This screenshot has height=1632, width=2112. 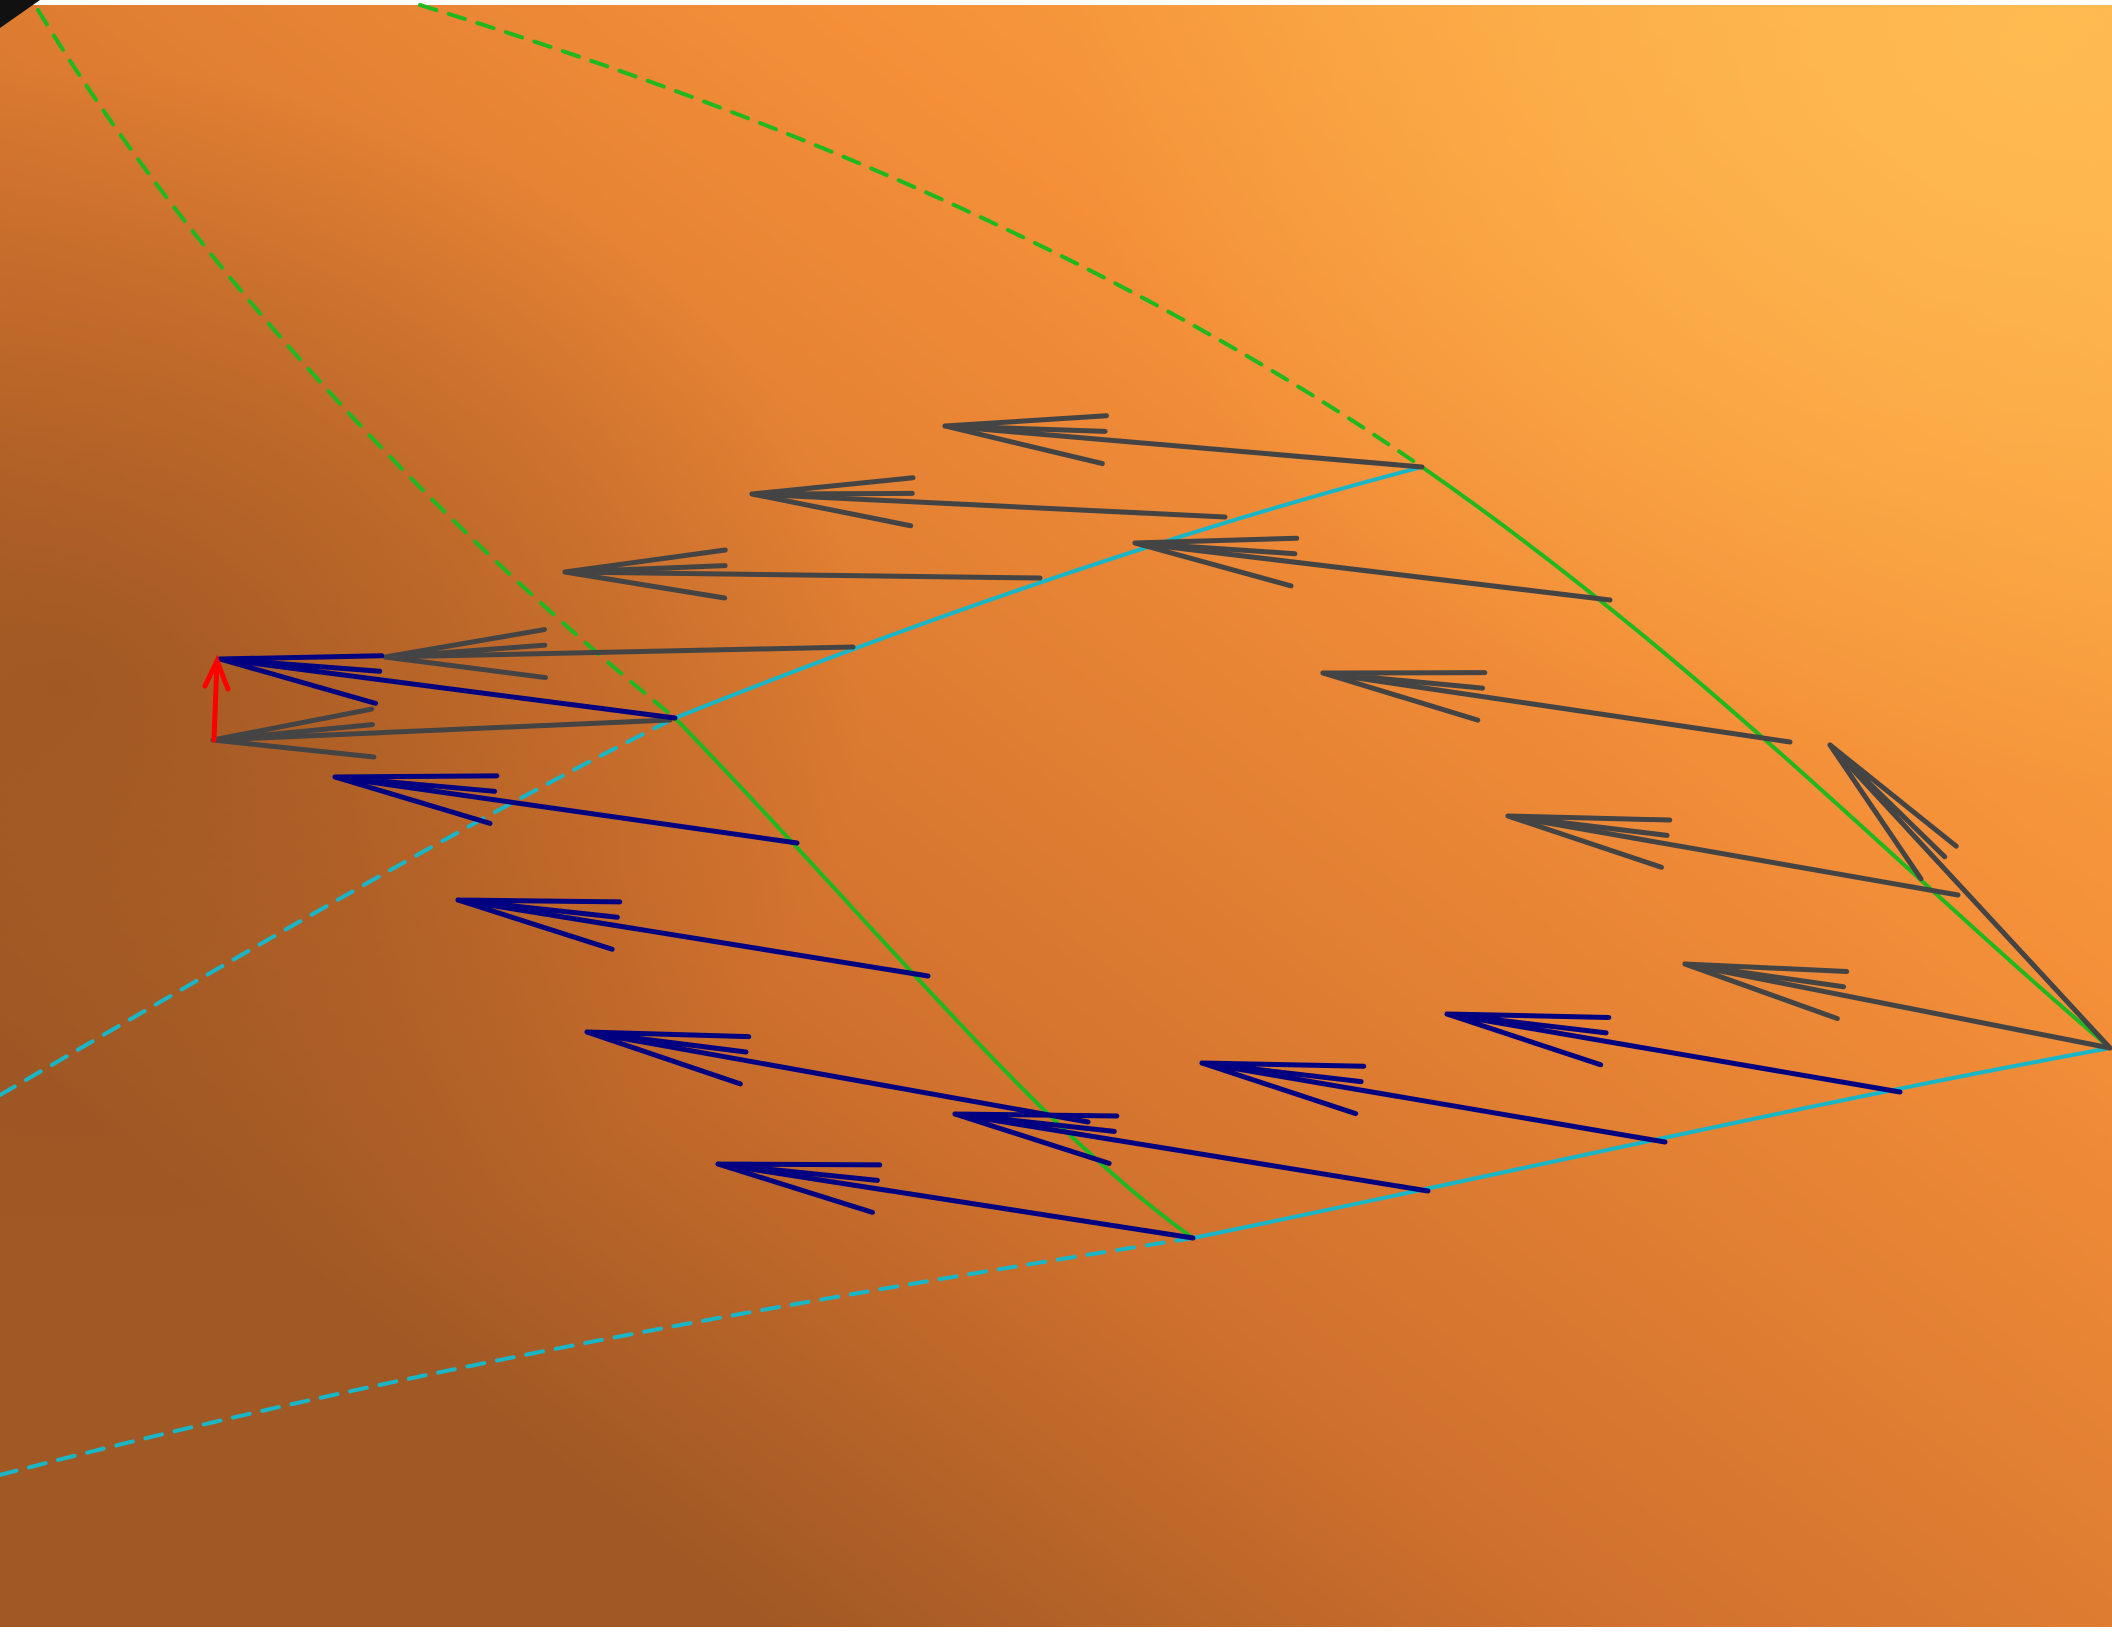 What do you see at coordinates (597, 1356) in the screenshot?
I see `v-parameter-line-lower-dashed` at bounding box center [597, 1356].